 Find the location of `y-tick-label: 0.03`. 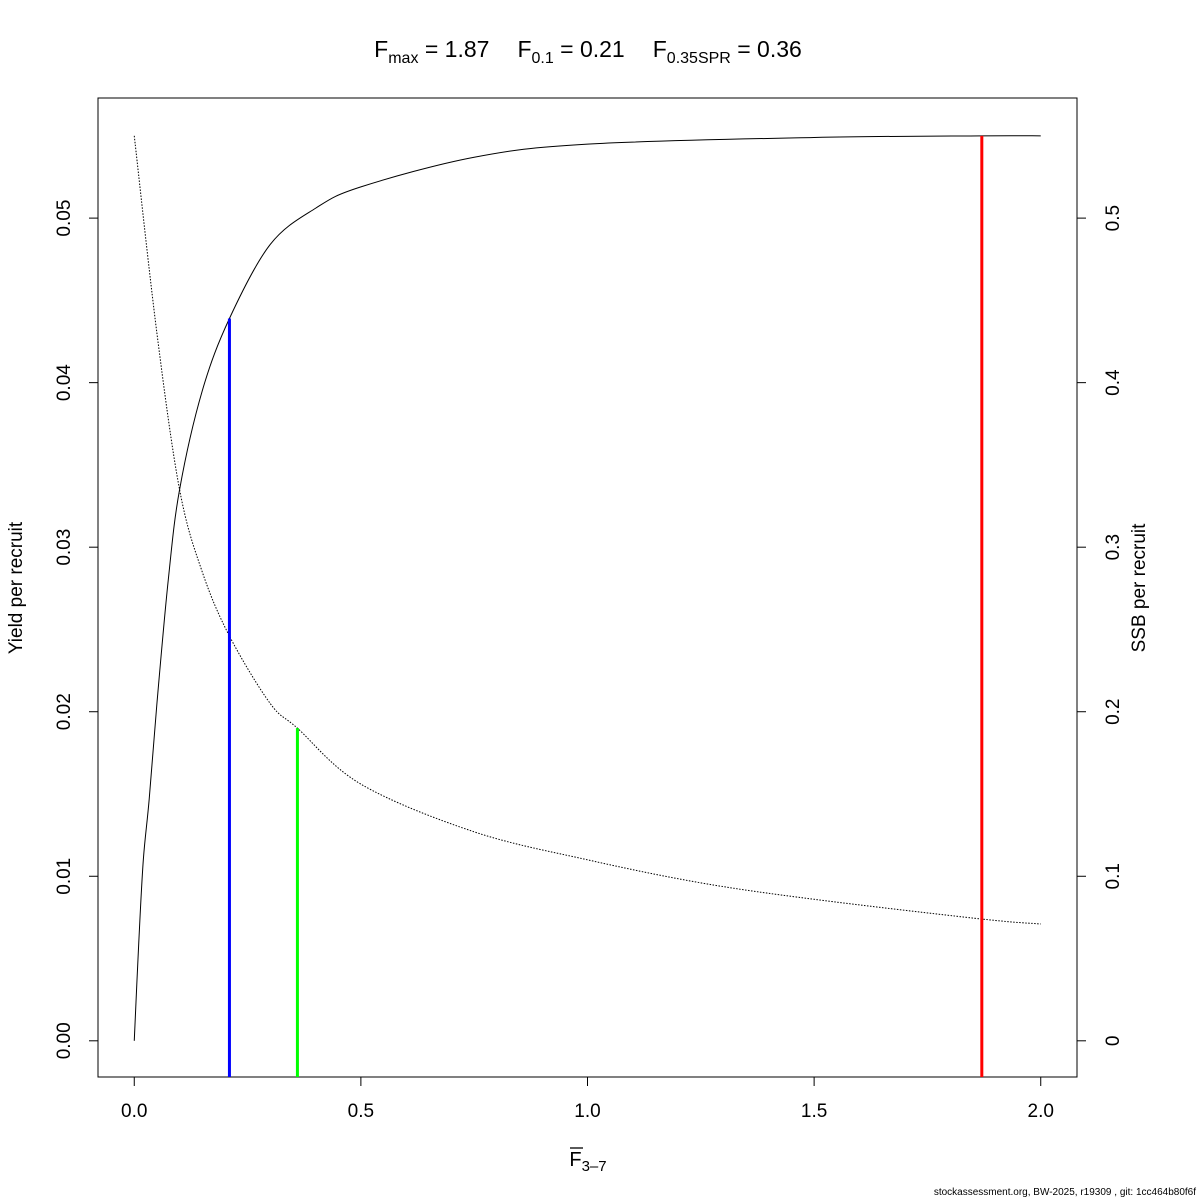

y-tick-label: 0.03 is located at coordinates (64, 547).